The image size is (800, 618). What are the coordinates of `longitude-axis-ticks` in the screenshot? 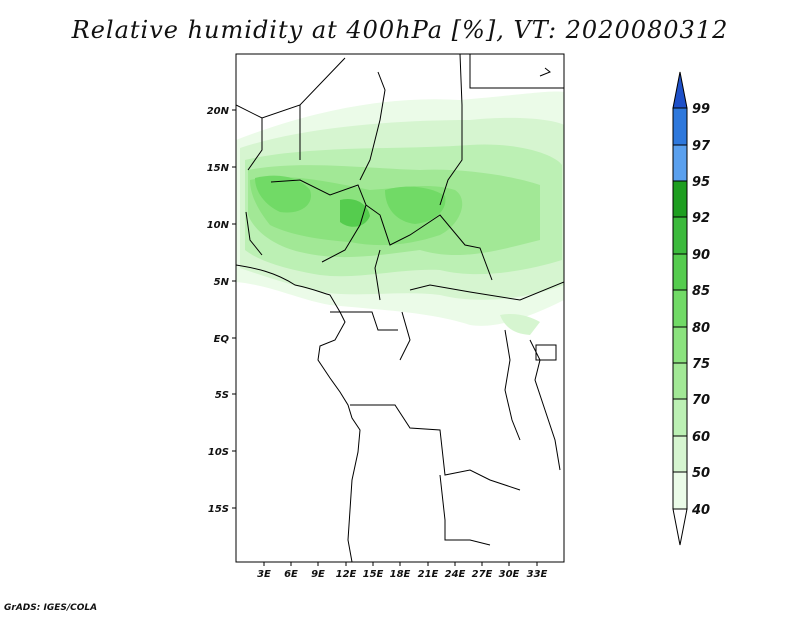 It's located at (400, 564).